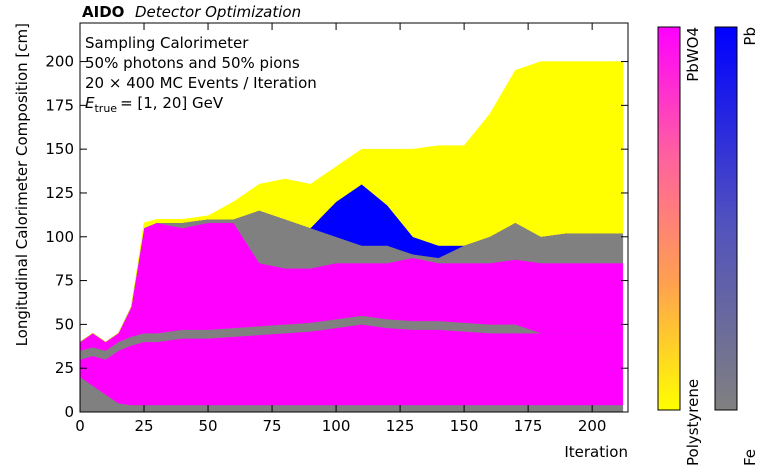 This screenshot has width=763, height=470. I want to click on colorbar-bottom-label: Polystyrene, so click(693, 422).